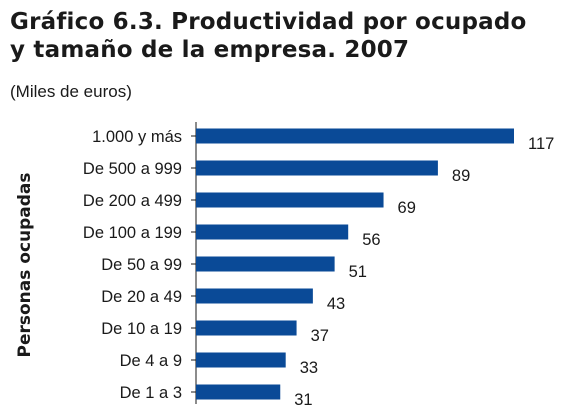  What do you see at coordinates (71, 91) in the screenshot?
I see `chart-subtitle: (Miles de euros)` at bounding box center [71, 91].